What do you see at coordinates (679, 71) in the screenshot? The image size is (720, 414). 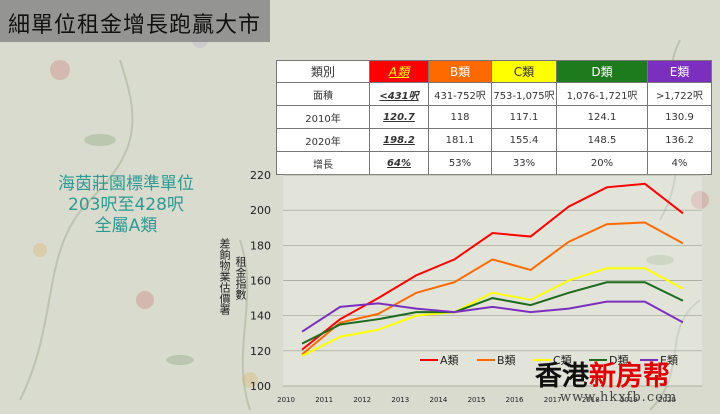 I see `header-e: E類` at bounding box center [679, 71].